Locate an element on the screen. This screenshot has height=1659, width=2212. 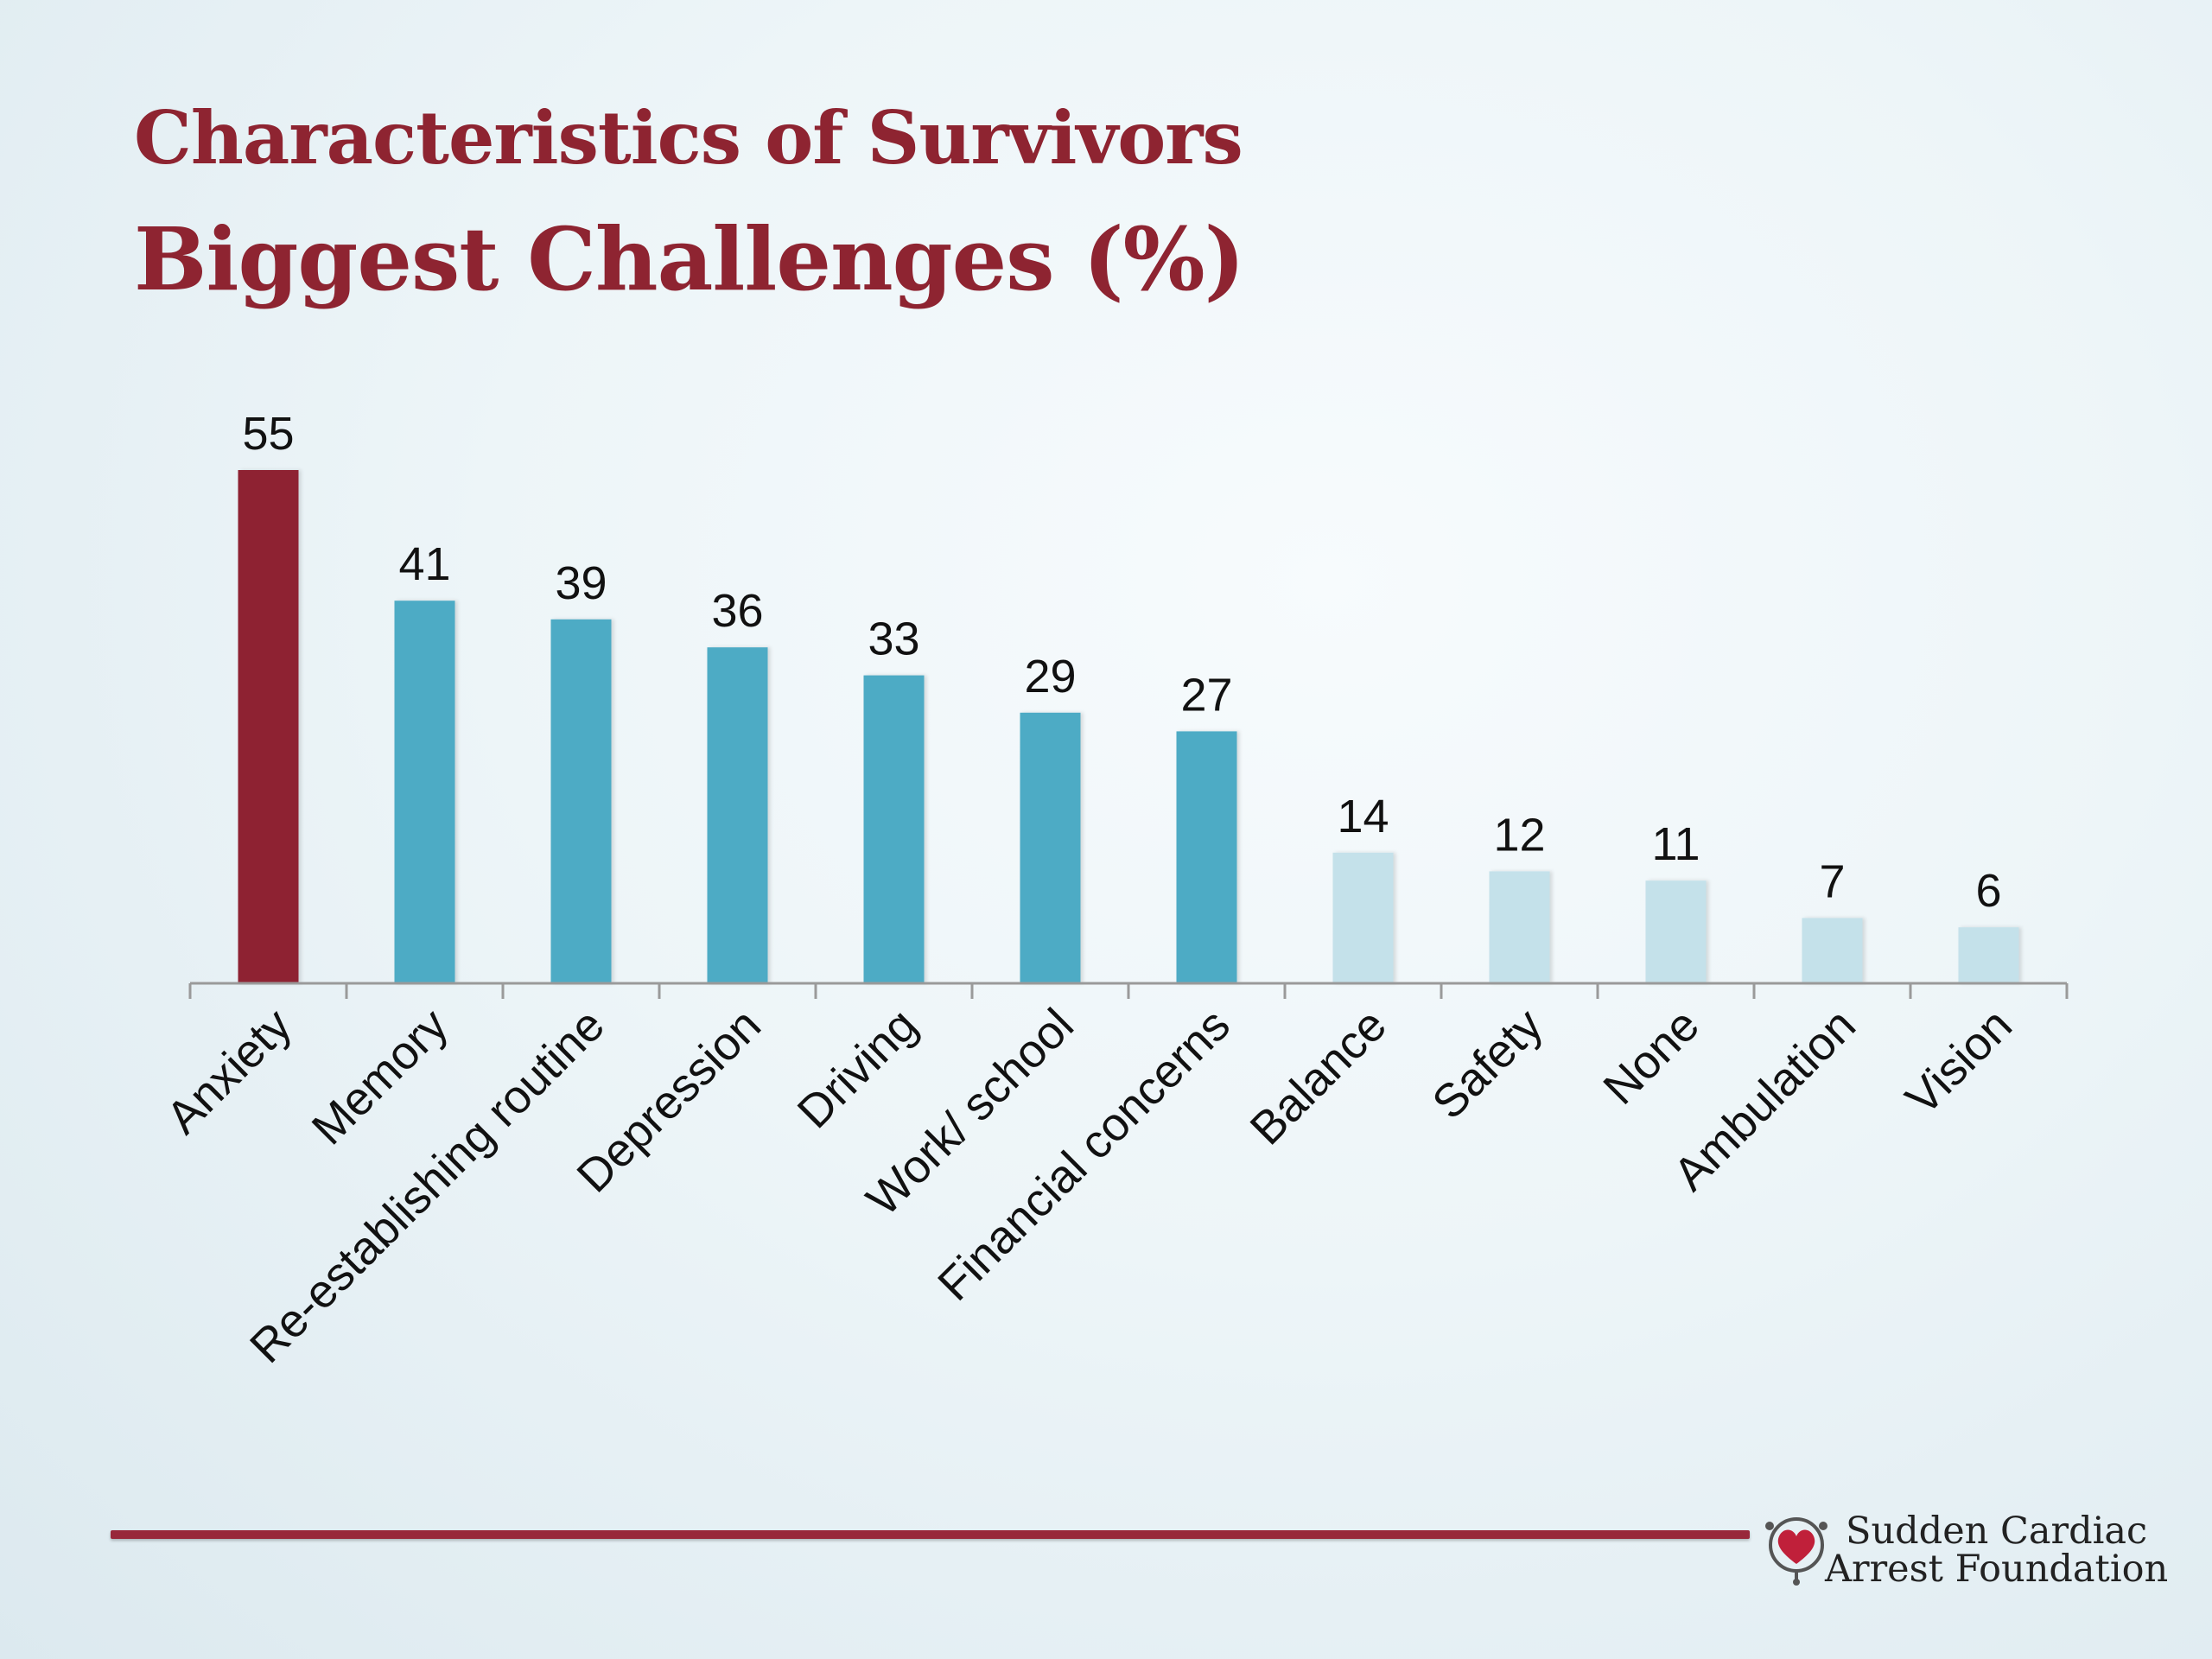
x-tick-label-0: Anxiety is located at coordinates (229, 1071).